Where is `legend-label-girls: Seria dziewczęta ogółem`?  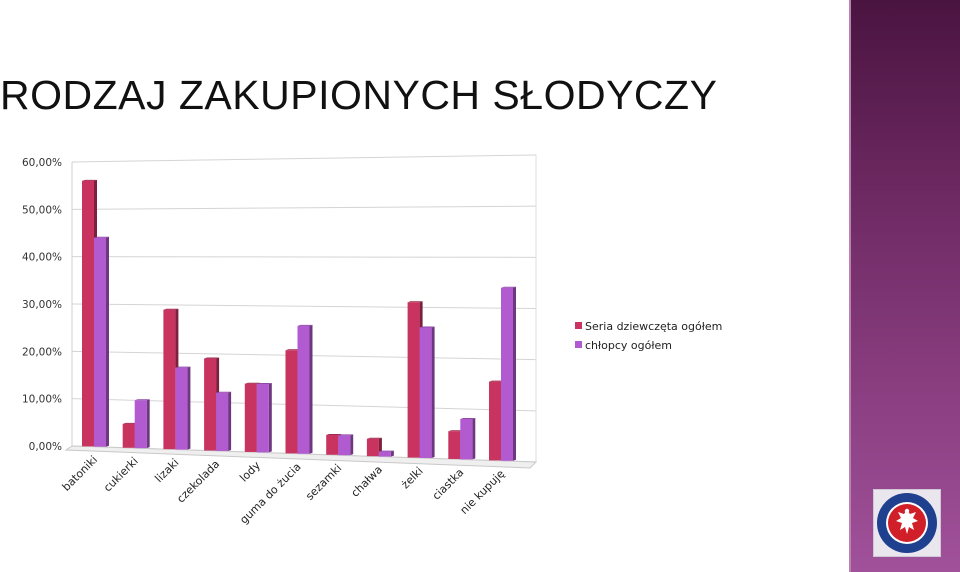
legend-label-girls: Seria dziewczęta ogółem is located at coordinates (653, 326).